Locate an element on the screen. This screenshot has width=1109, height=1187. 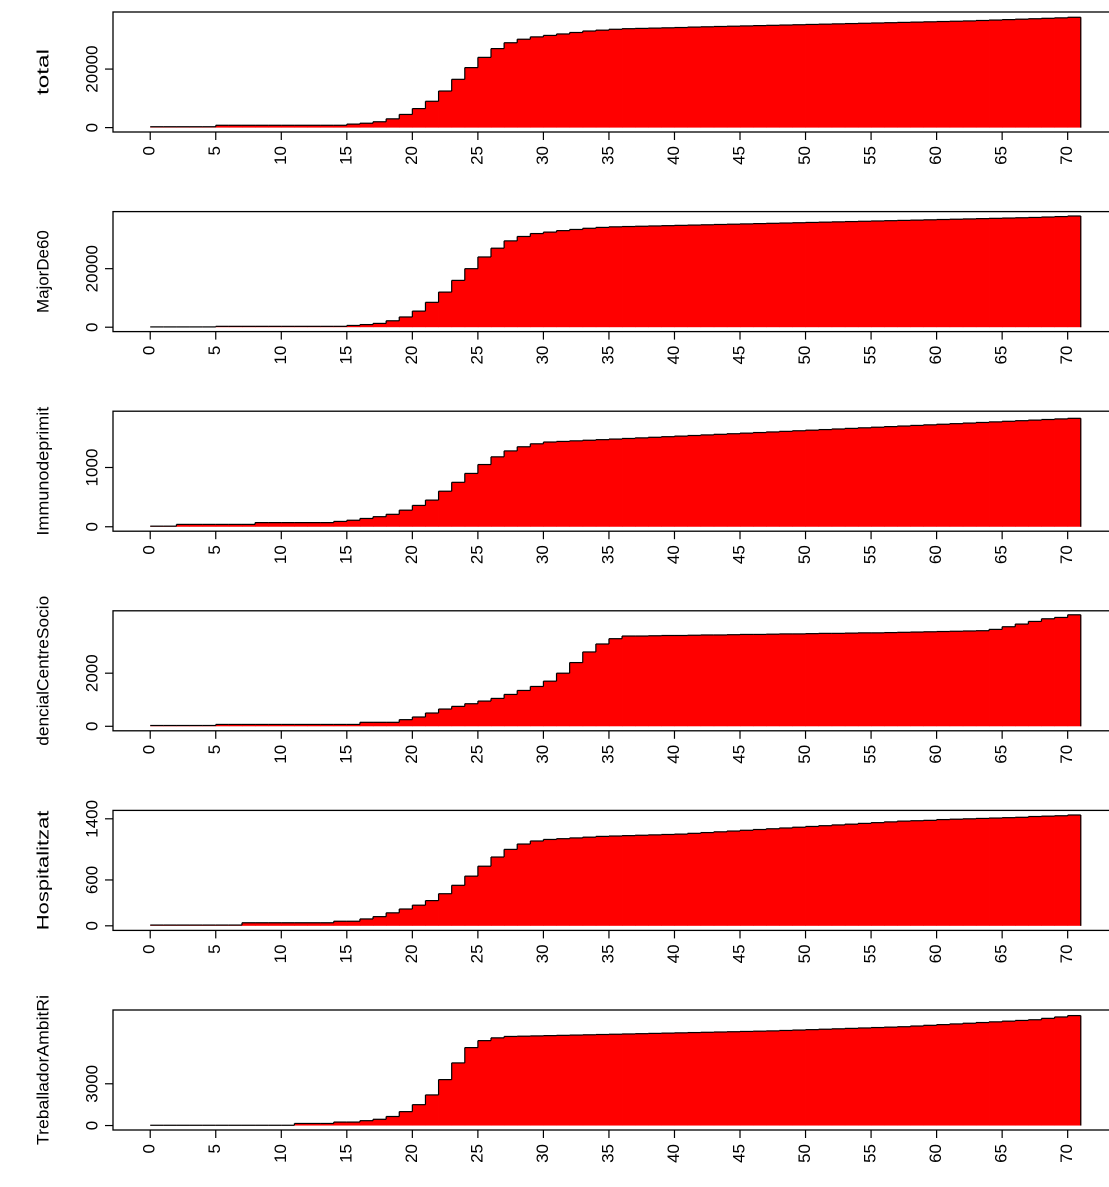
x-tick-label: 0 is located at coordinates (149, 749).